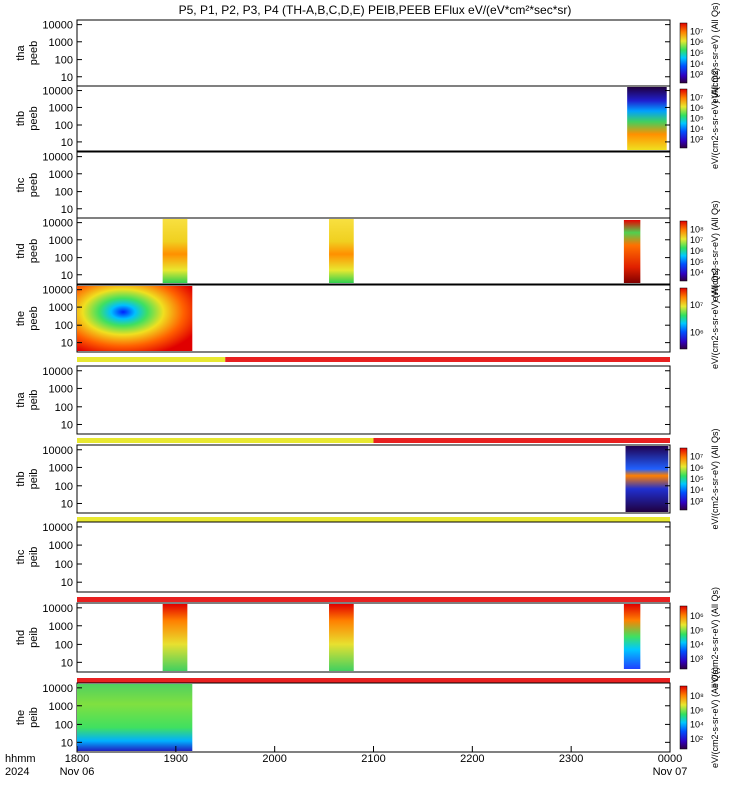 The width and height of the screenshot is (750, 800). I want to click on x-row-label: hhmm, so click(20, 759).